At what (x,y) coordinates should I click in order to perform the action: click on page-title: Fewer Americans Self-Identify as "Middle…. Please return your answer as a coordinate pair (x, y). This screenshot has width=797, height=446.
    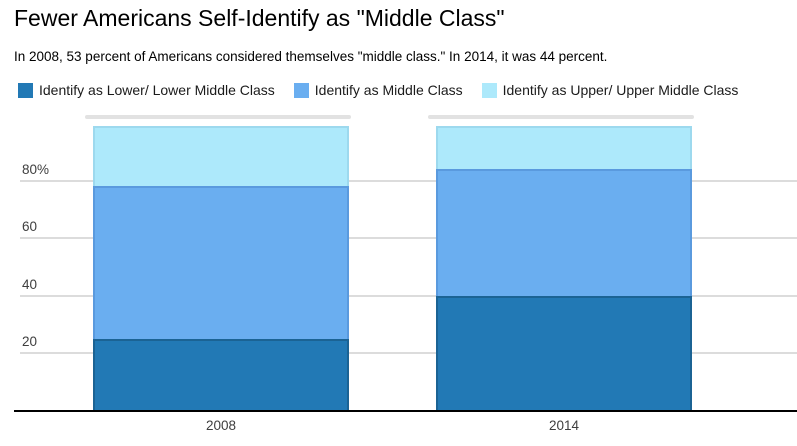
    Looking at the image, I should click on (259, 18).